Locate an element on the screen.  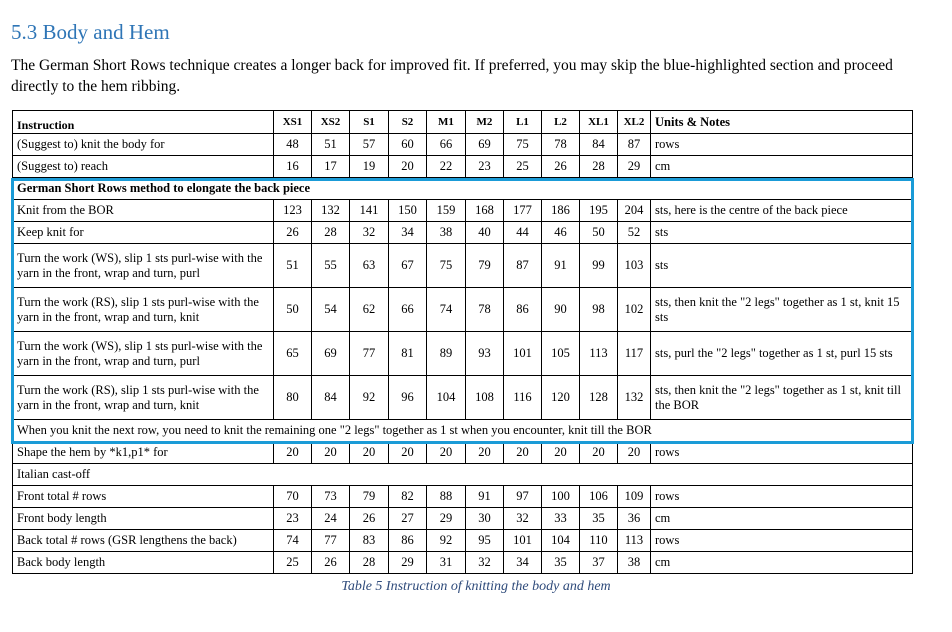
value-cell: 55 is located at coordinates (330, 265).